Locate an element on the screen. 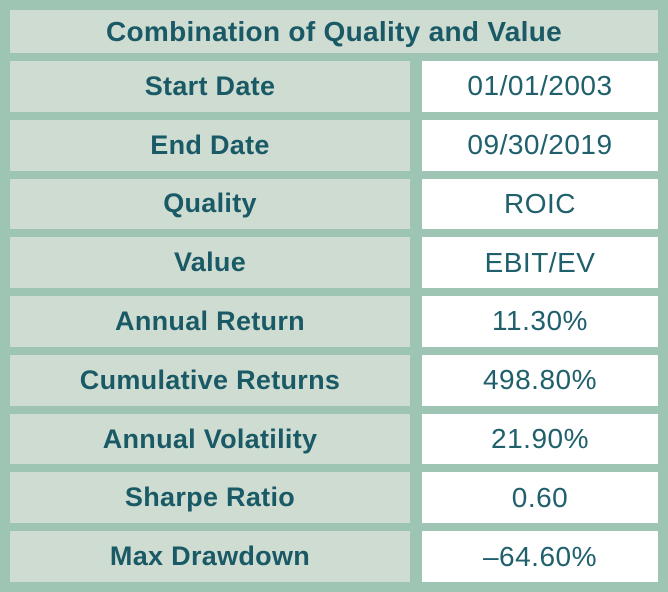 The width and height of the screenshot is (668, 592). row-label-end-date: End Date is located at coordinates (210, 145).